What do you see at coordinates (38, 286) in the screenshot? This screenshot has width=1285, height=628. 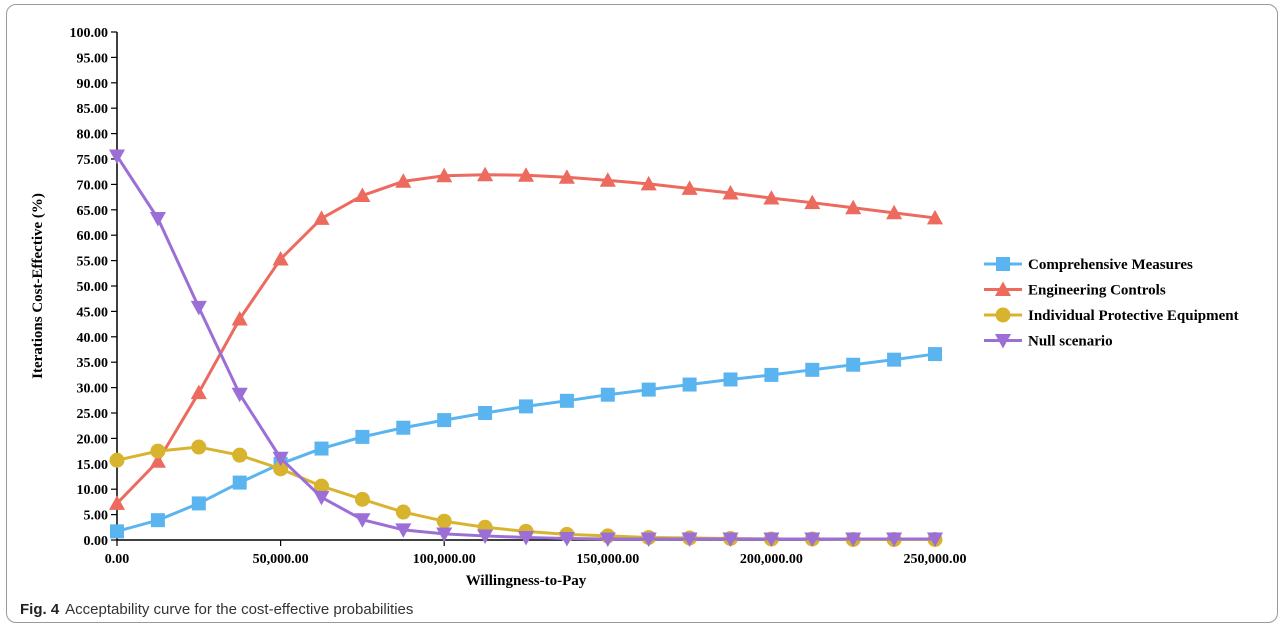 I see `y-axis-title: Iterations Cost-Effective (%)` at bounding box center [38, 286].